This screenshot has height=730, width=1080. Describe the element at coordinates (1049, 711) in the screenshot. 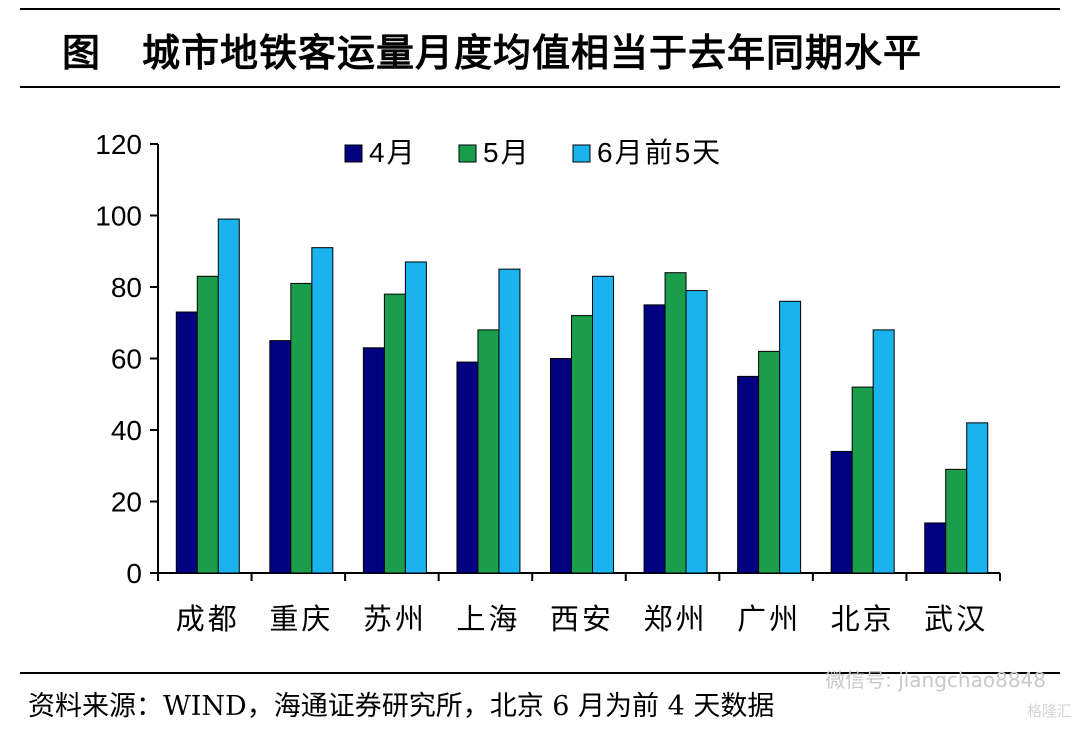

I see `corner-watermark: 格隆汇` at that location.